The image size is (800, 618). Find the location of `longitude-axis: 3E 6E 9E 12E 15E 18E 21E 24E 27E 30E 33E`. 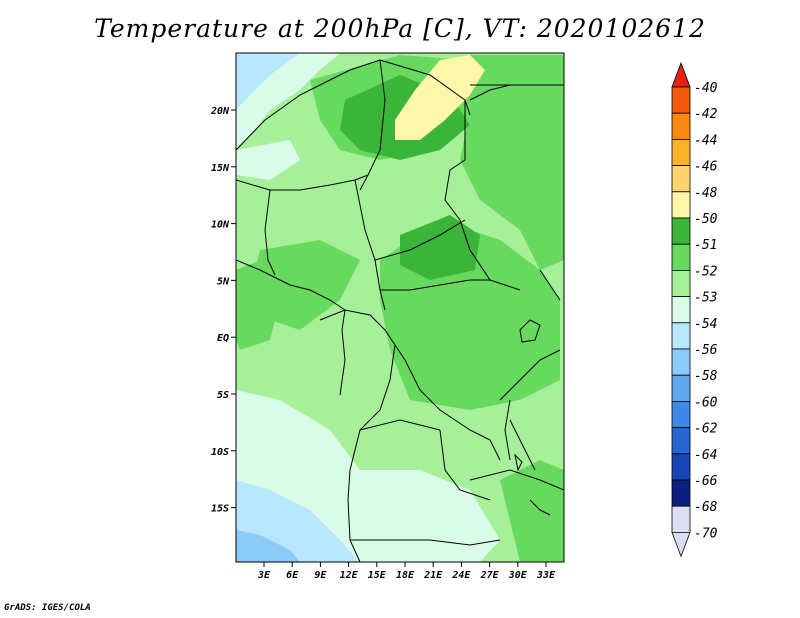

longitude-axis: 3E 6E 9E 12E 15E 18E 21E 24E 27E 30E 33E is located at coordinates (406, 571).